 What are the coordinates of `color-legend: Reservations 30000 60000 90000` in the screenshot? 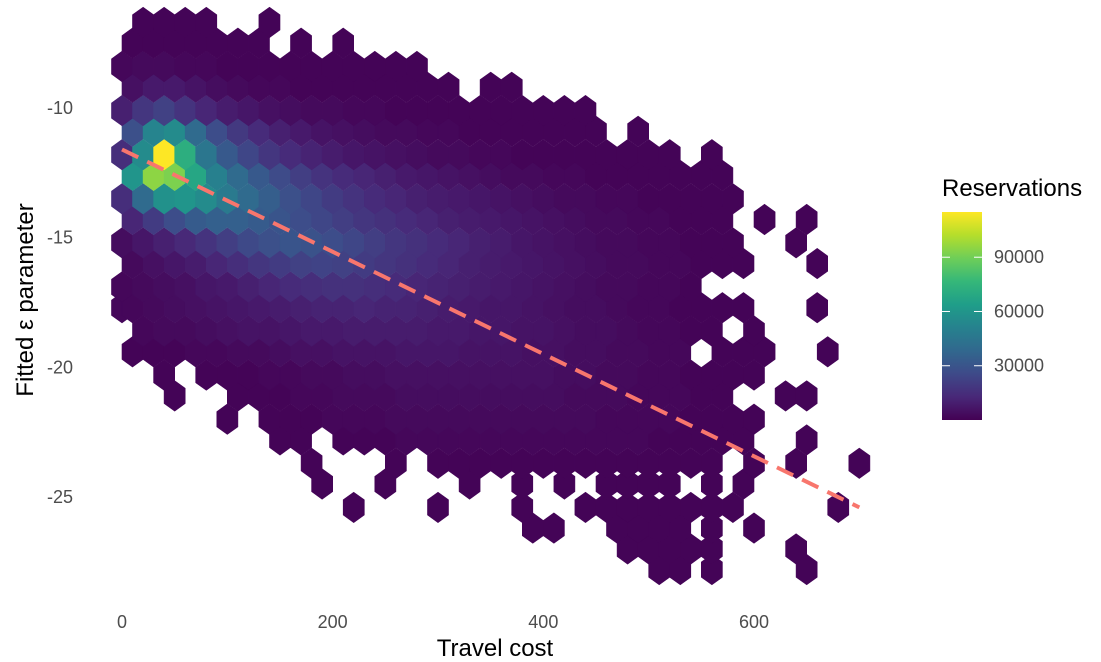 It's located at (1012, 297).